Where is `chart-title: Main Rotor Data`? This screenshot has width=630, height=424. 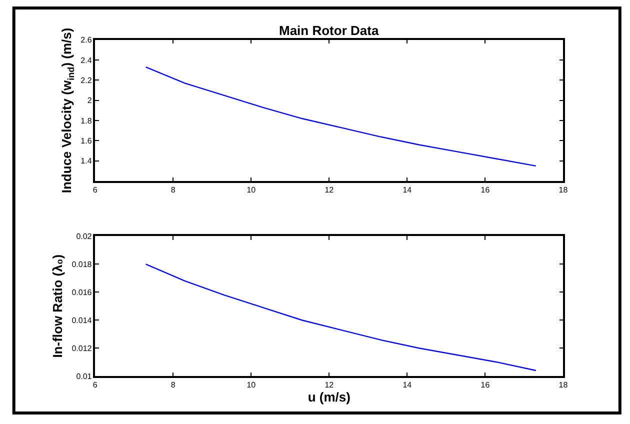 chart-title: Main Rotor Data is located at coordinates (329, 30).